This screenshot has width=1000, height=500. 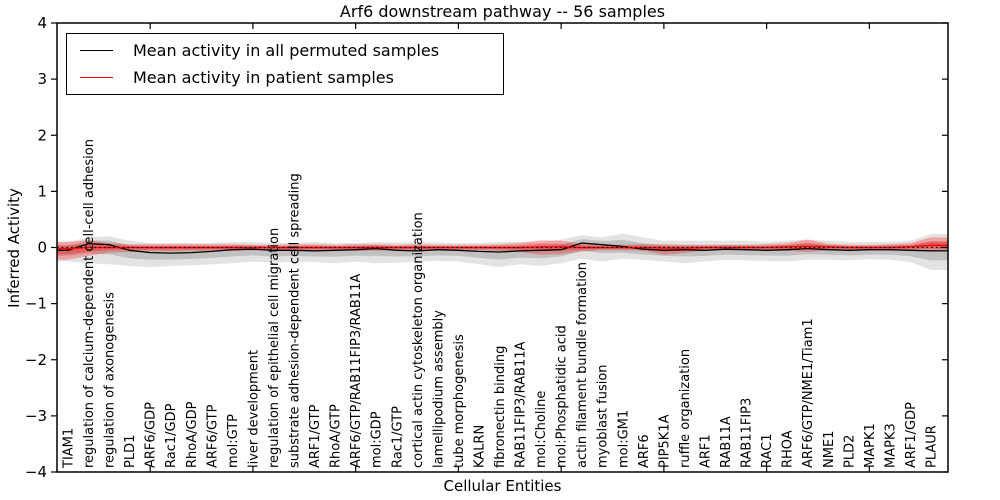 What do you see at coordinates (36, 304) in the screenshot?
I see `y-tick-label: −1` at bounding box center [36, 304].